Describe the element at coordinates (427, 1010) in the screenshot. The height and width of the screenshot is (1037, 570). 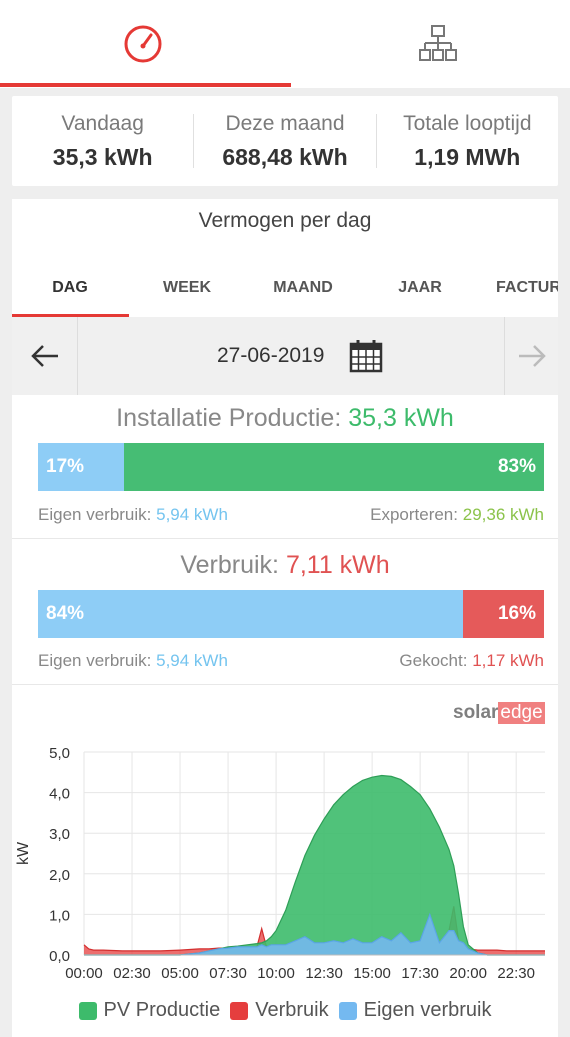
I see `legend-label: Eigen verbruik` at that location.